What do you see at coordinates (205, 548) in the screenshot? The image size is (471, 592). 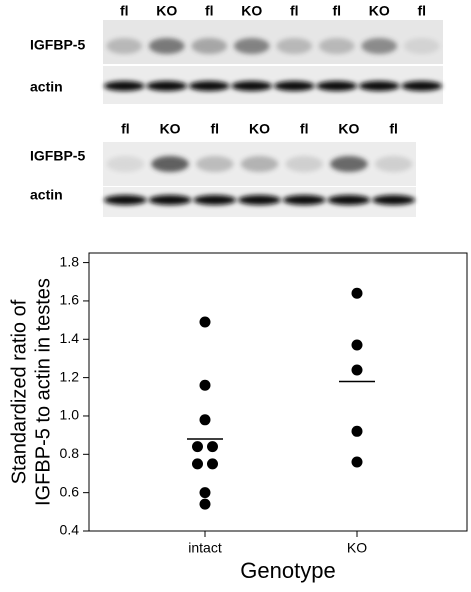 I see `x-tick-label: intact` at bounding box center [205, 548].